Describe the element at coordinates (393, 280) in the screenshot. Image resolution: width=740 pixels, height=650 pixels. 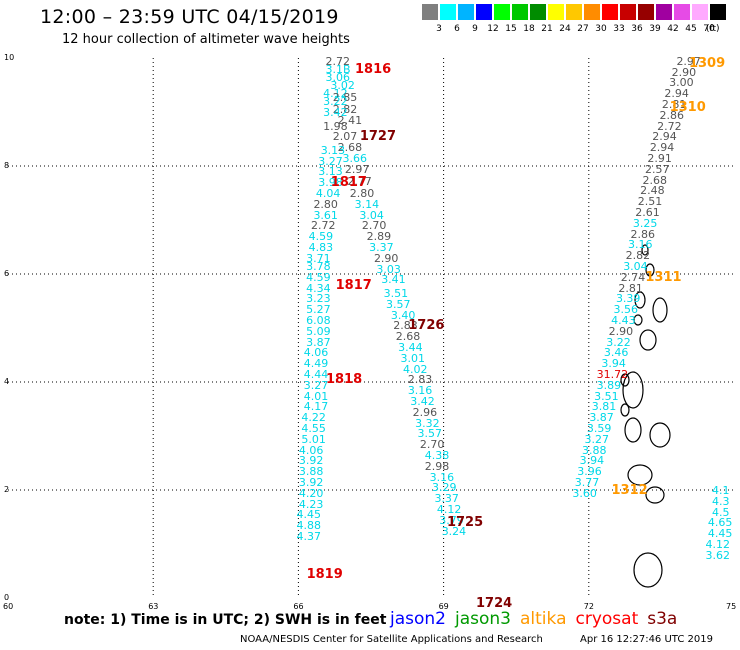
I see `wave-height-value: 3.41` at that location.